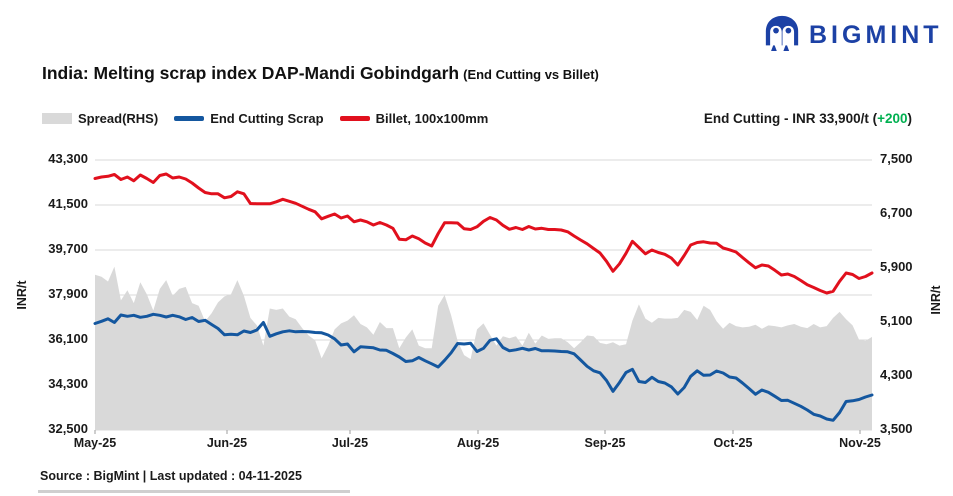  Describe the element at coordinates (194, 491) in the screenshot. I see `bottom-divider` at that location.